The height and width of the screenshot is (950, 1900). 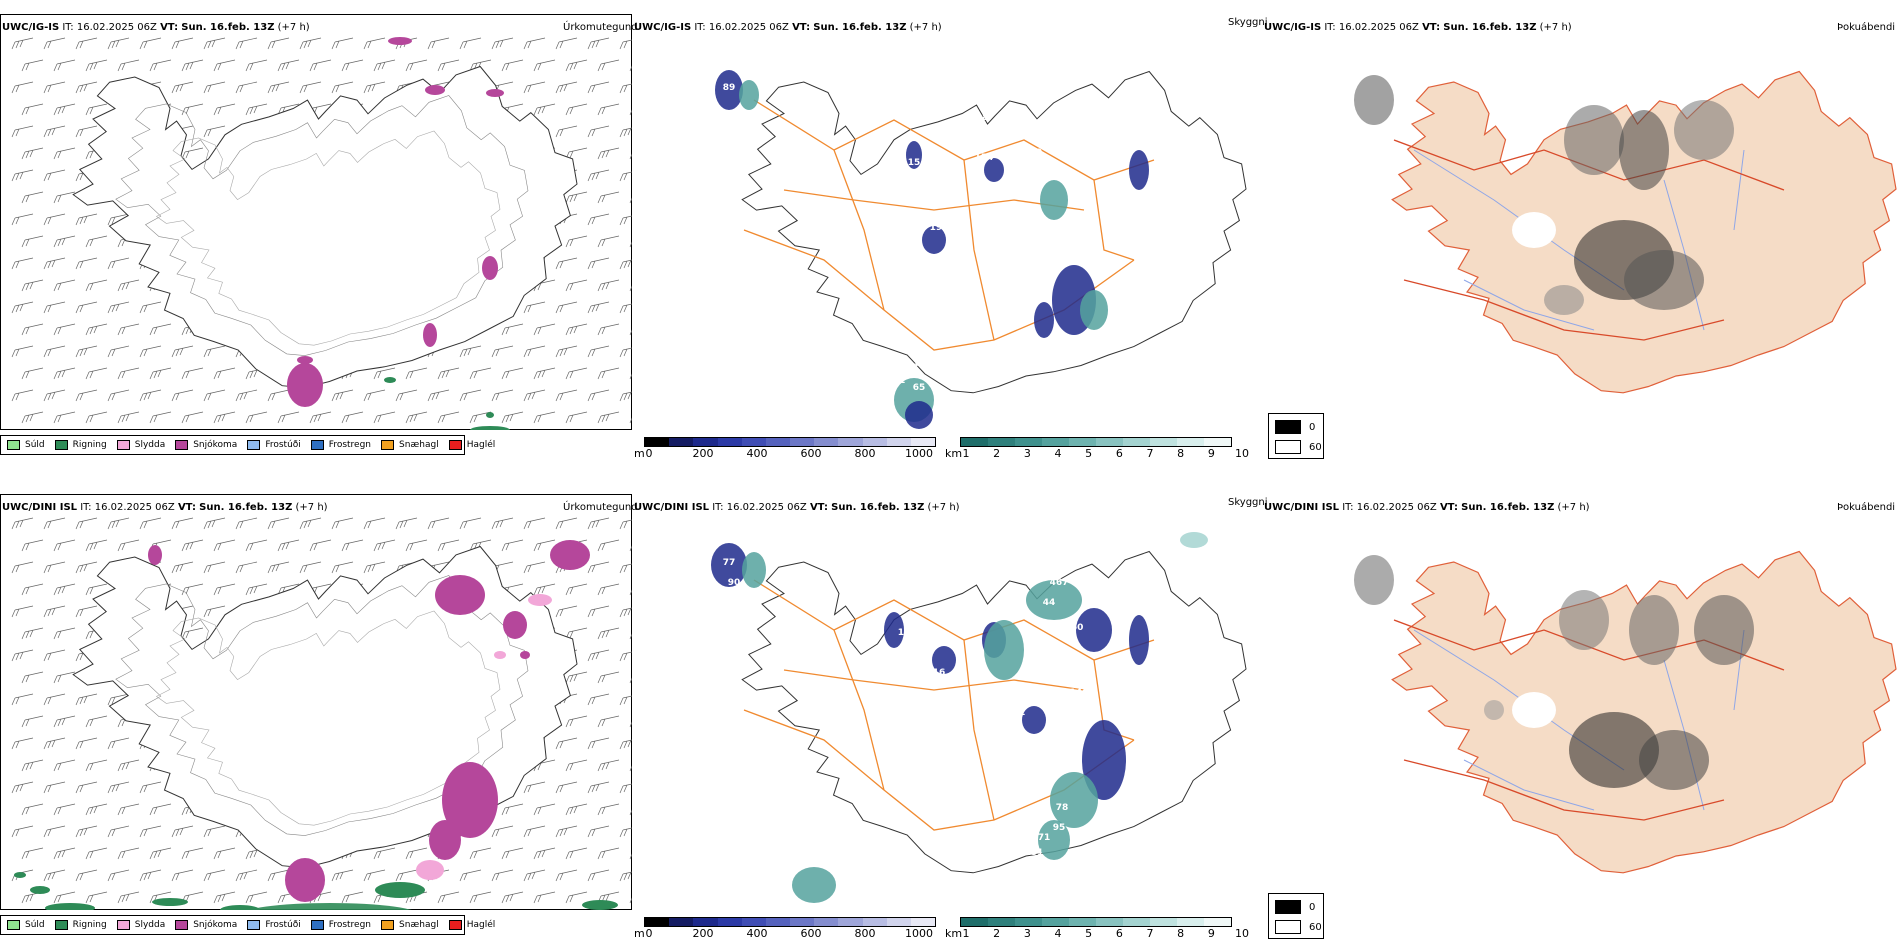 What do you see at coordinates (1027, 933) in the screenshot?
I see `colorbar-tick-label: 3` at bounding box center [1027, 933].